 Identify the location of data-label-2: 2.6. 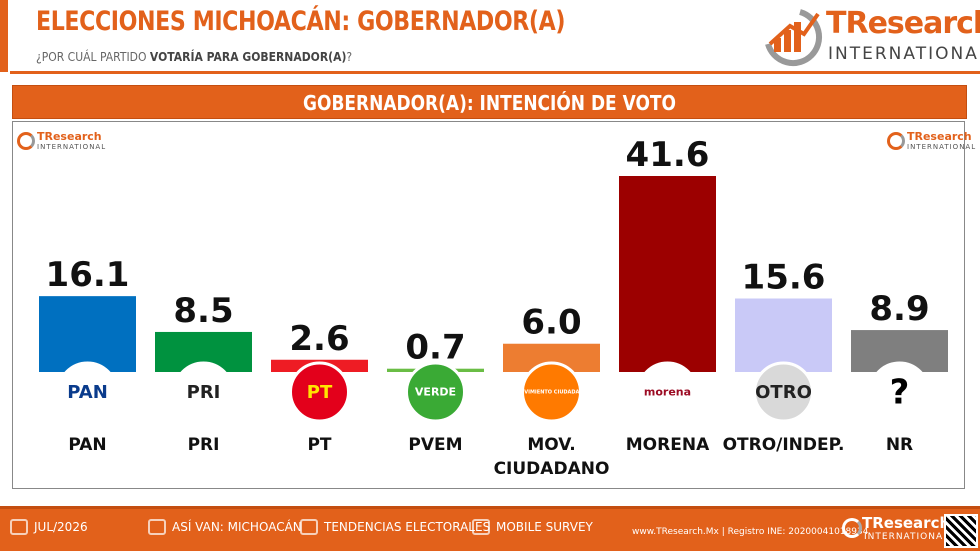
(319, 339).